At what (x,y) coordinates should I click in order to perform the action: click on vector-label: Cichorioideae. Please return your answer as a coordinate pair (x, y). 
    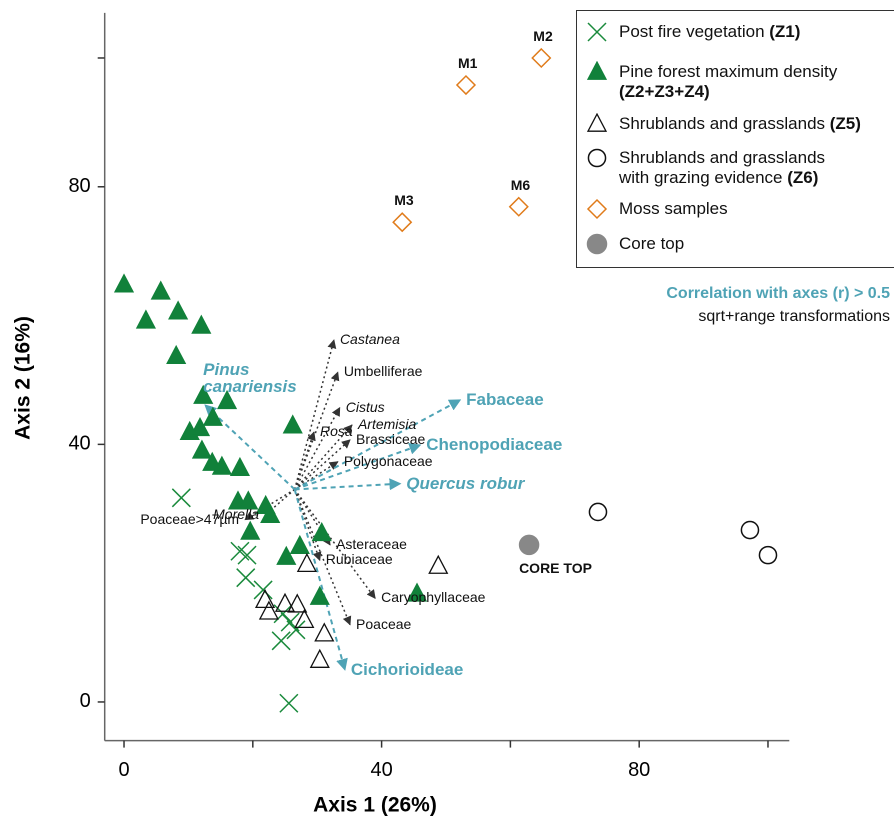
    Looking at the image, I should click on (407, 669).